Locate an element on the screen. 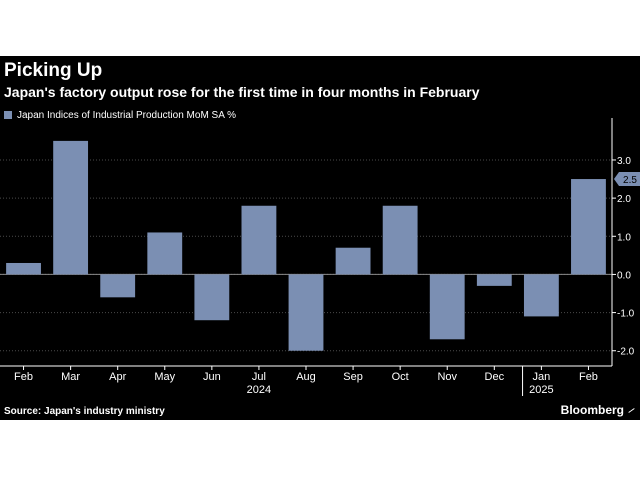 This screenshot has width=640, height=480. x-tick-label: Dec is located at coordinates (495, 377).